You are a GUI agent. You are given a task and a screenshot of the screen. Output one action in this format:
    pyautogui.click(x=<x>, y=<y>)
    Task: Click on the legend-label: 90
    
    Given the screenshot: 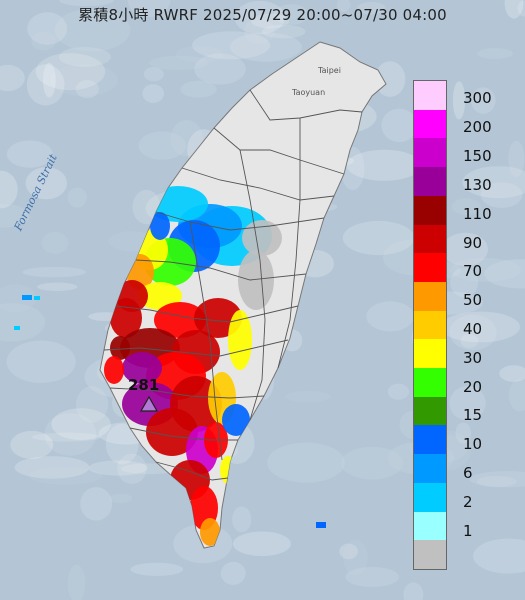 What is the action you would take?
    pyautogui.click(x=473, y=242)
    